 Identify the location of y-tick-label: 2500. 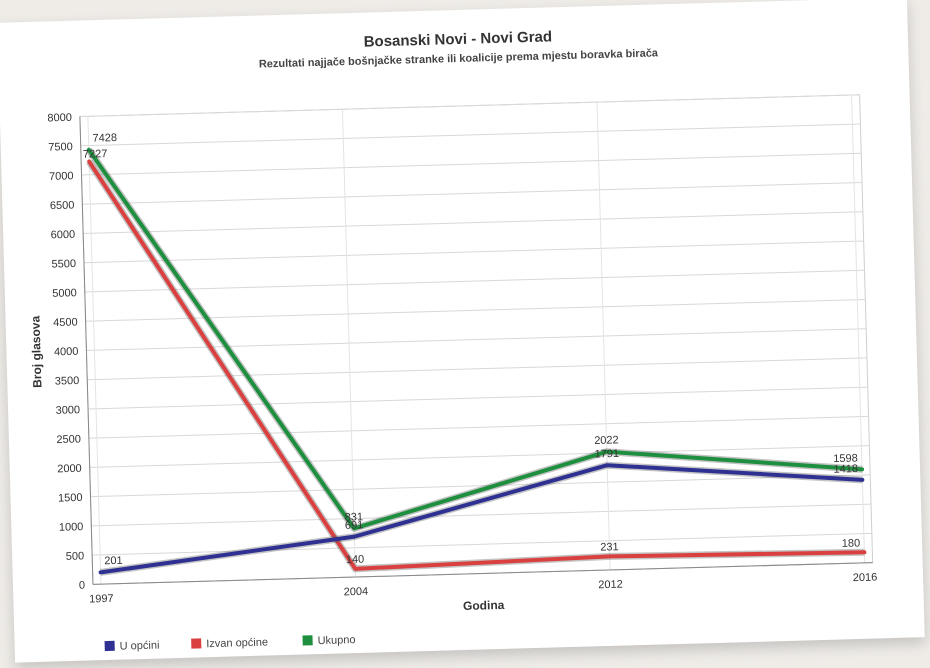
(68, 439).